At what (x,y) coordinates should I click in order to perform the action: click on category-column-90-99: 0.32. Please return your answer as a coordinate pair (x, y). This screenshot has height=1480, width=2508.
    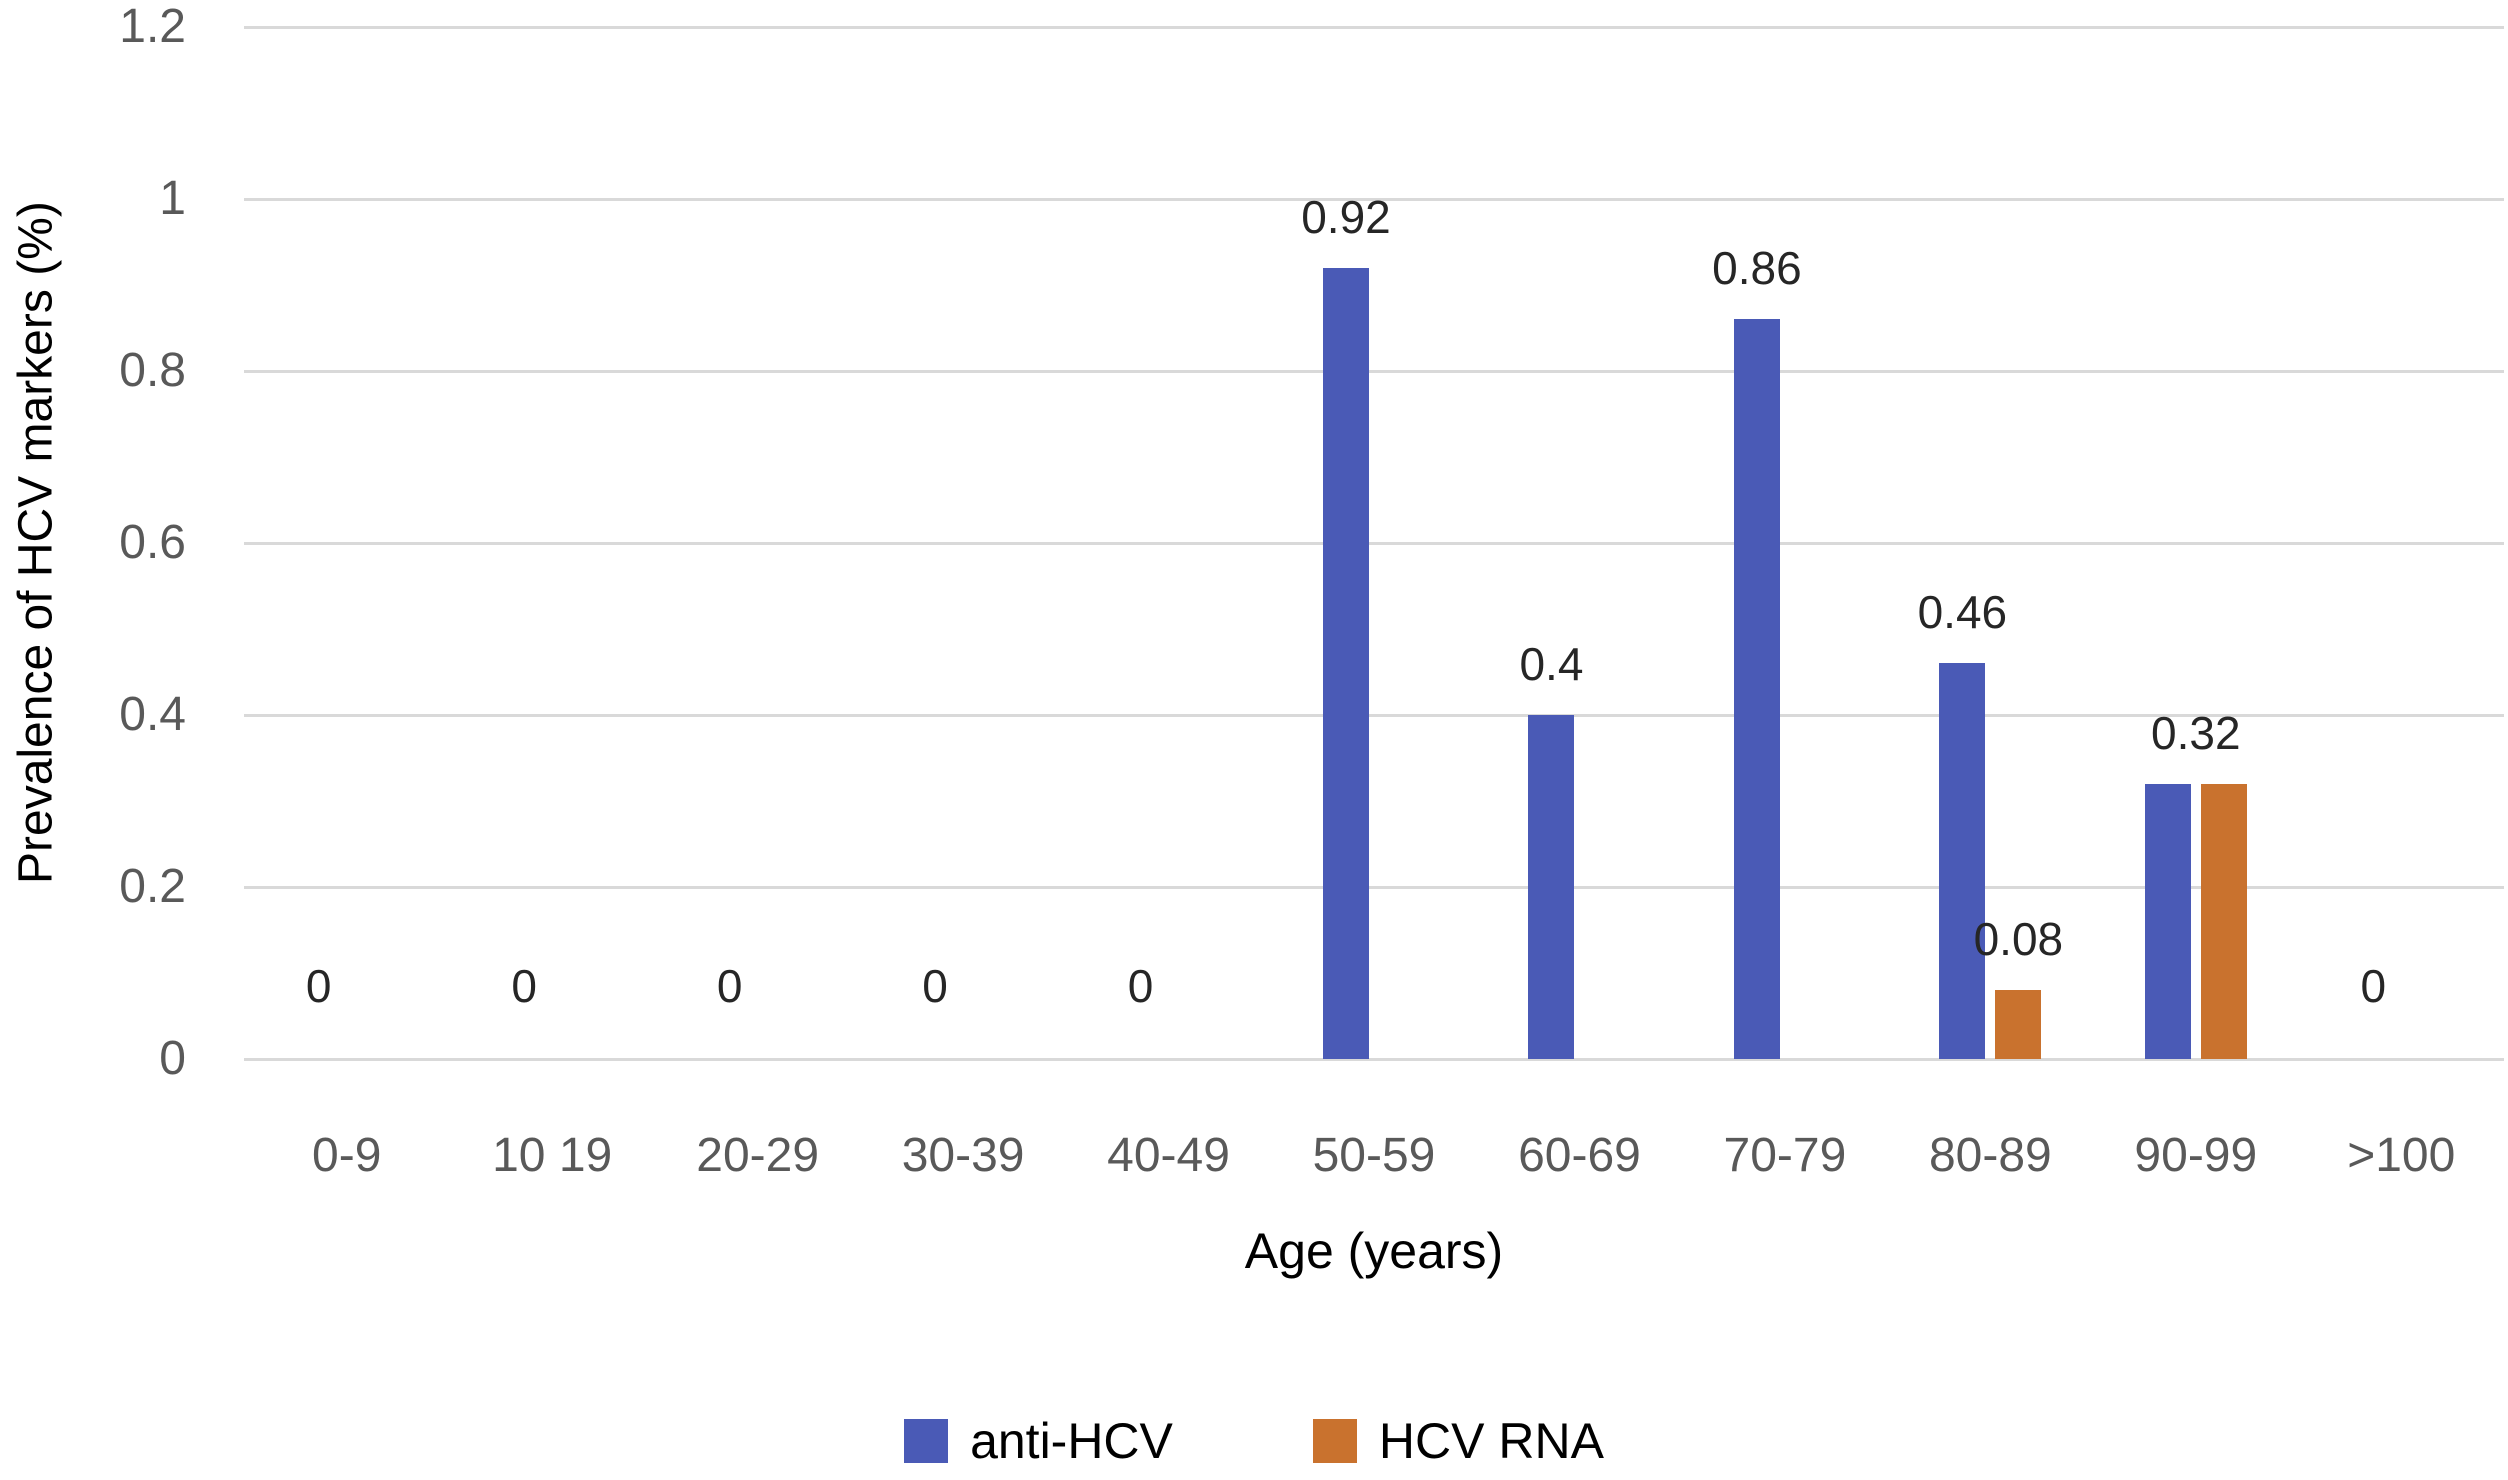
    Looking at the image, I should click on (2195, 543).